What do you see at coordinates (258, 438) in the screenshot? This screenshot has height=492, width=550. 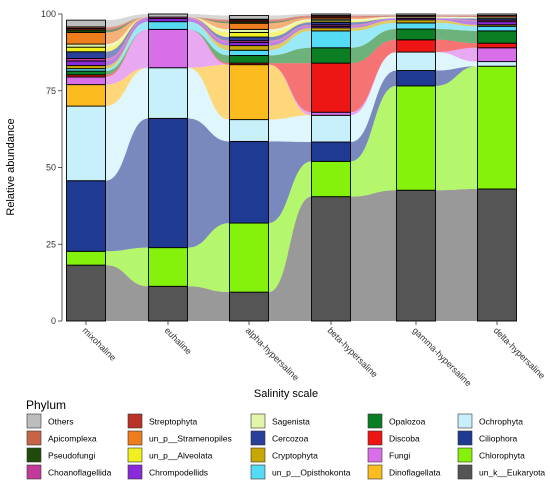 I see `legend-swatch-cercozoa` at bounding box center [258, 438].